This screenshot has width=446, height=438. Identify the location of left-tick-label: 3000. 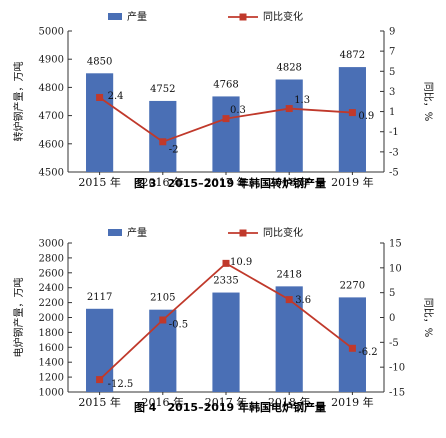
(51, 244).